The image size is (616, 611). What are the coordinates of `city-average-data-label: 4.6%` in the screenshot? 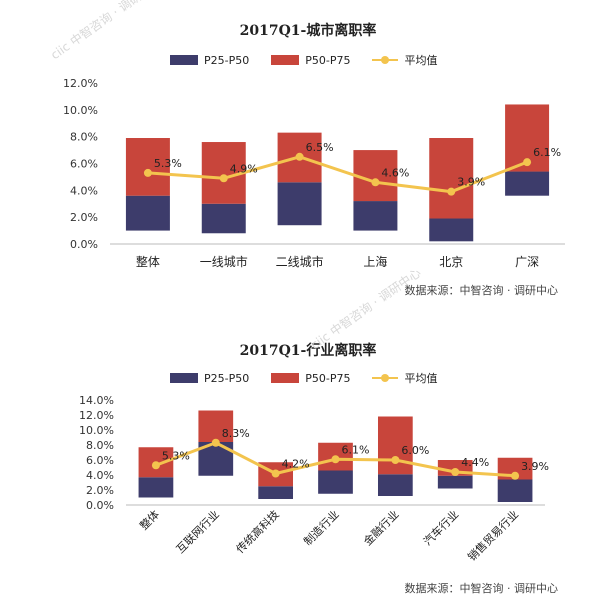 It's located at (395, 172).